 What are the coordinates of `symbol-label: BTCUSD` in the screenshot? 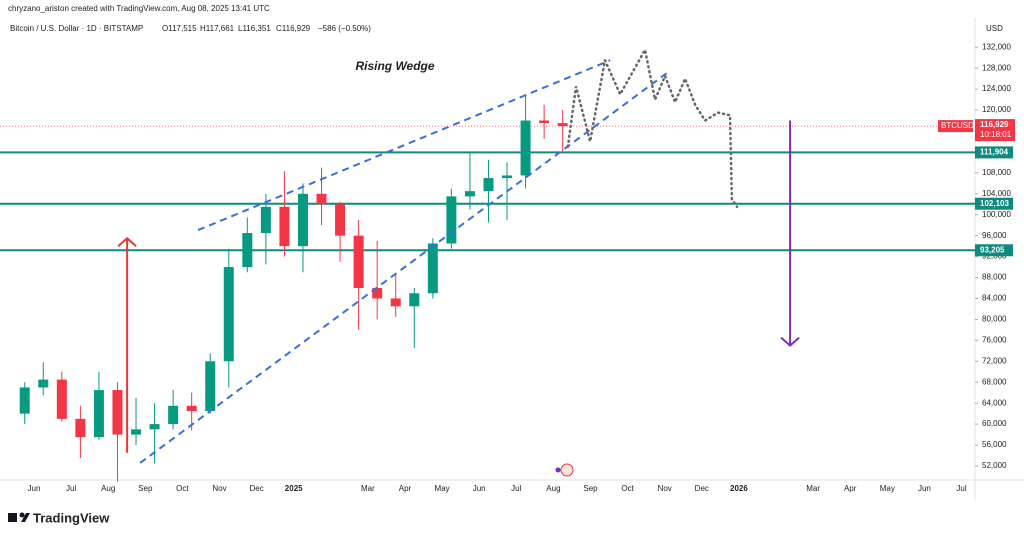 It's located at (957, 125).